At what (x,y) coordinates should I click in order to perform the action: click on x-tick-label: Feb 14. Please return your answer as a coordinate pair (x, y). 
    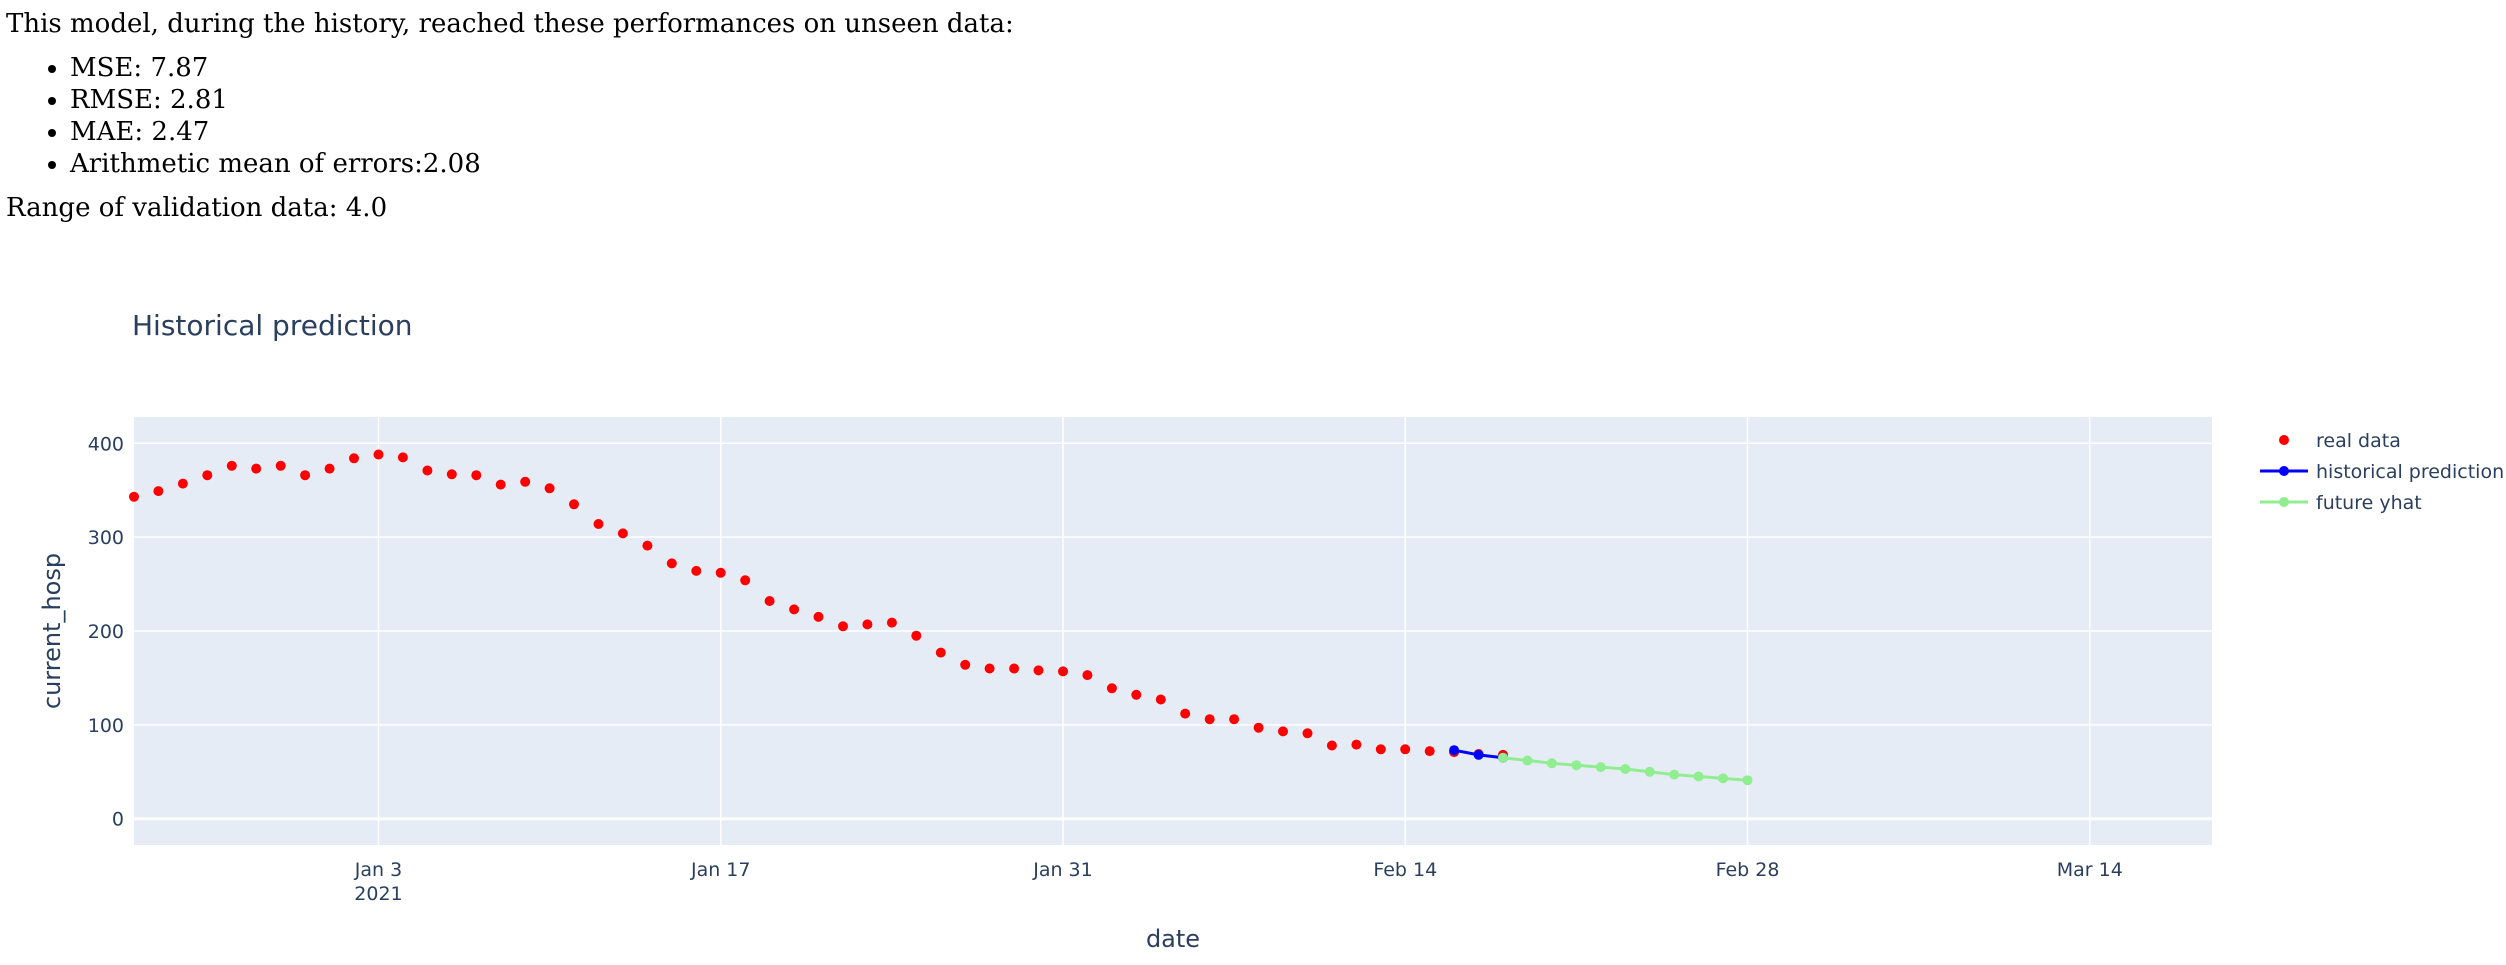
    Looking at the image, I should click on (1405, 870).